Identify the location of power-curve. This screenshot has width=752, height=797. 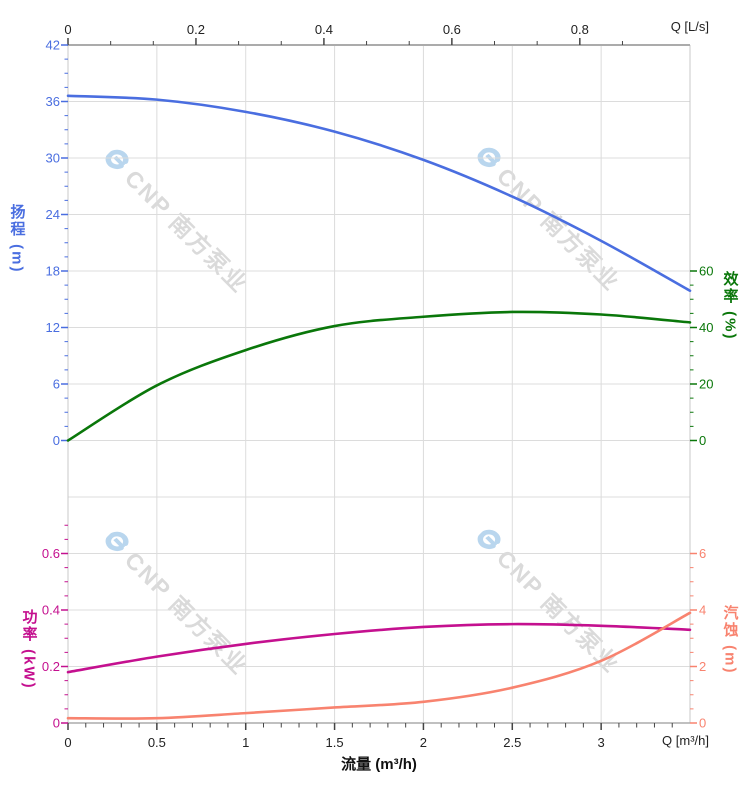
(379, 648).